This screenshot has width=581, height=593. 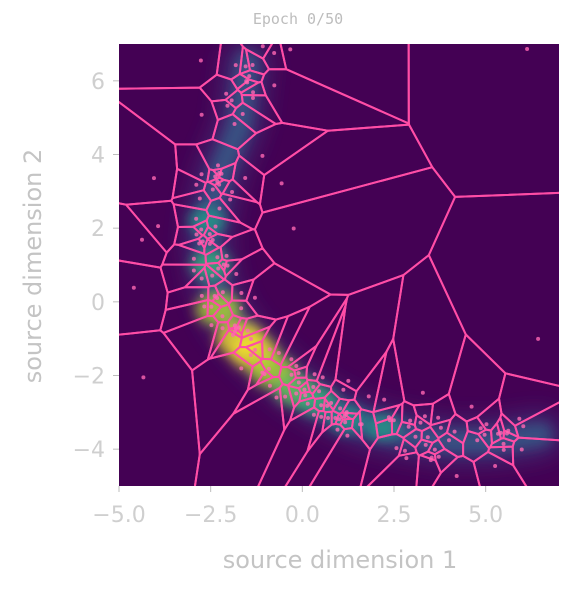 What do you see at coordinates (118, 515) in the screenshot?
I see `x-tick-label: −5.0` at bounding box center [118, 515].